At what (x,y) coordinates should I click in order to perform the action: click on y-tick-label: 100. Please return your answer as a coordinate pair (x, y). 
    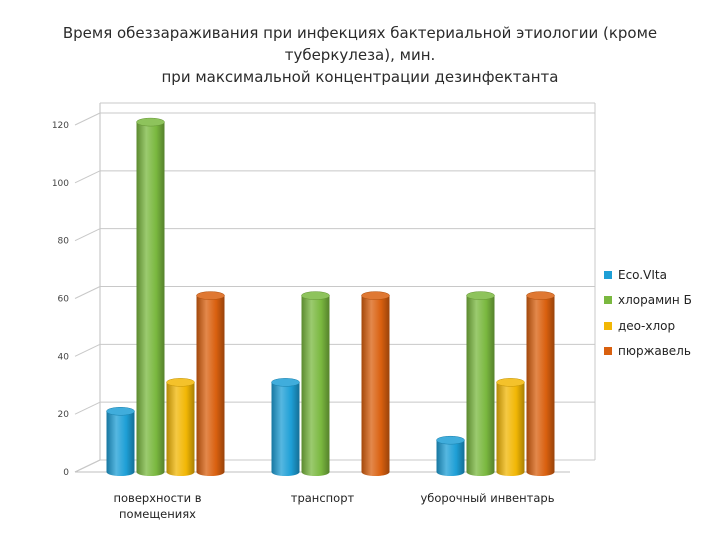
    Looking at the image, I should click on (60, 184).